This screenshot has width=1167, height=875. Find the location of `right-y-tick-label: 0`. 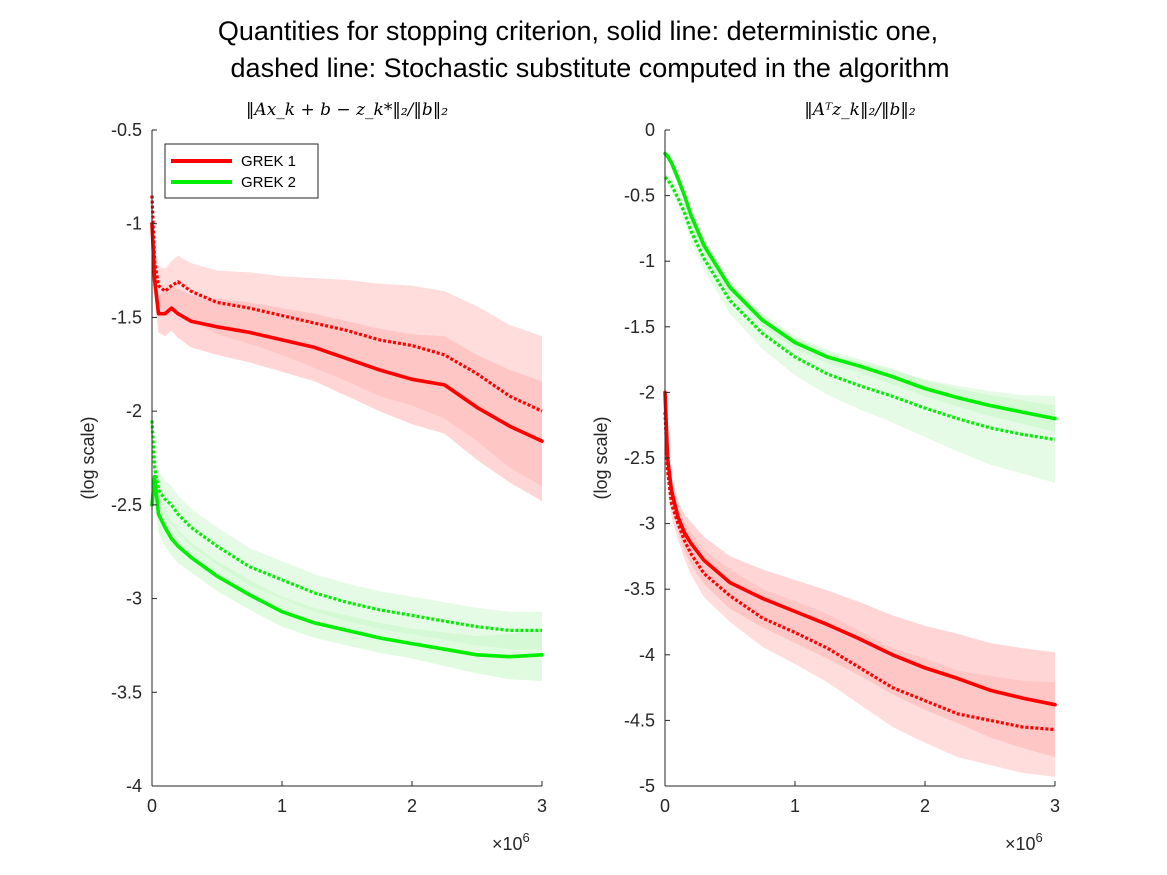

right-y-tick-label: 0 is located at coordinates (650, 130).